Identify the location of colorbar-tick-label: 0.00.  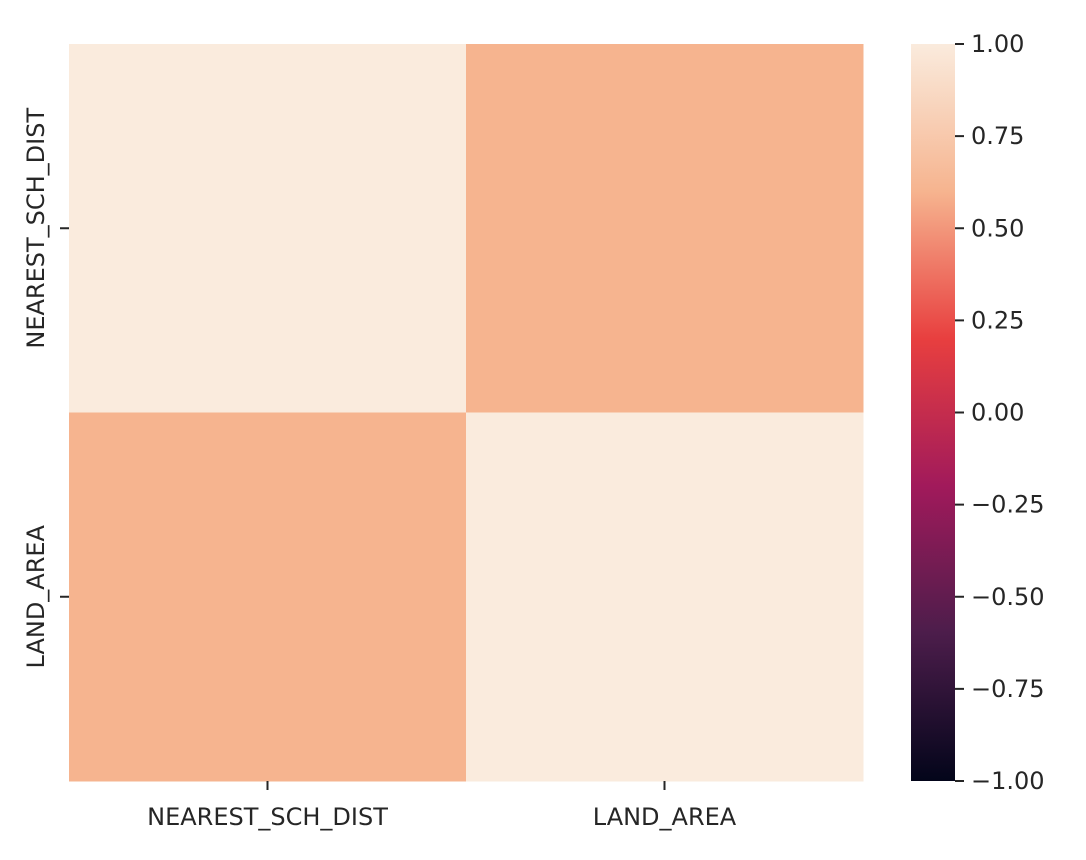
(997, 413).